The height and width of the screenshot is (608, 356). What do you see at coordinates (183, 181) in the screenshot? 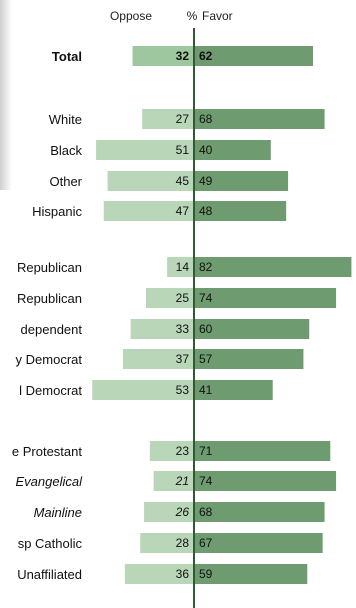
I see `oppose-value-label: 45` at bounding box center [183, 181].